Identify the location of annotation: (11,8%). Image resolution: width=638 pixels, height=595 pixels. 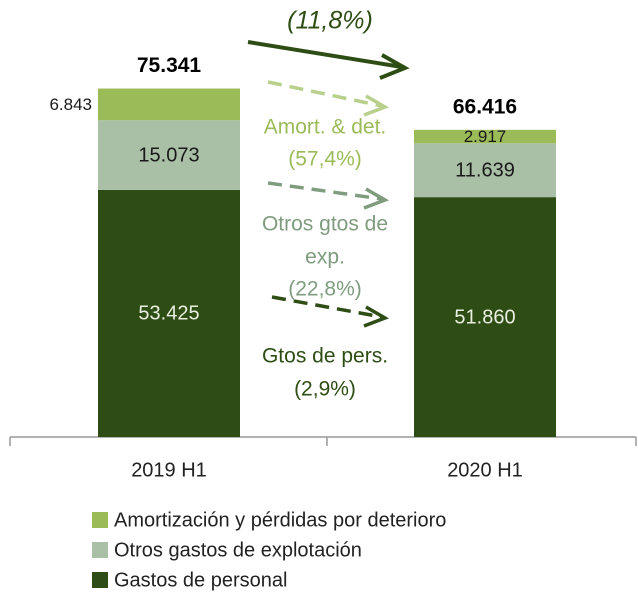
(330, 21).